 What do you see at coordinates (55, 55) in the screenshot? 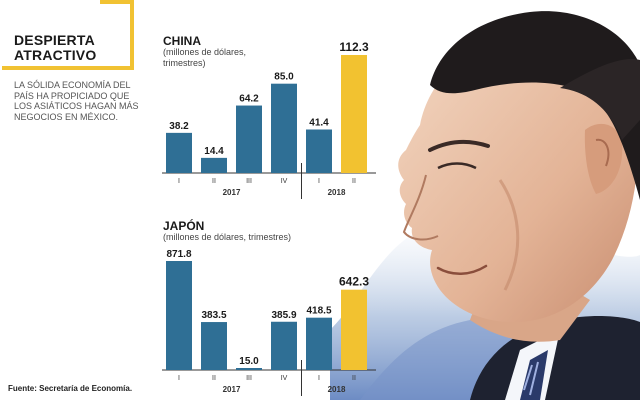
I see `headline-line-2: ATRACTIVO` at bounding box center [55, 55].